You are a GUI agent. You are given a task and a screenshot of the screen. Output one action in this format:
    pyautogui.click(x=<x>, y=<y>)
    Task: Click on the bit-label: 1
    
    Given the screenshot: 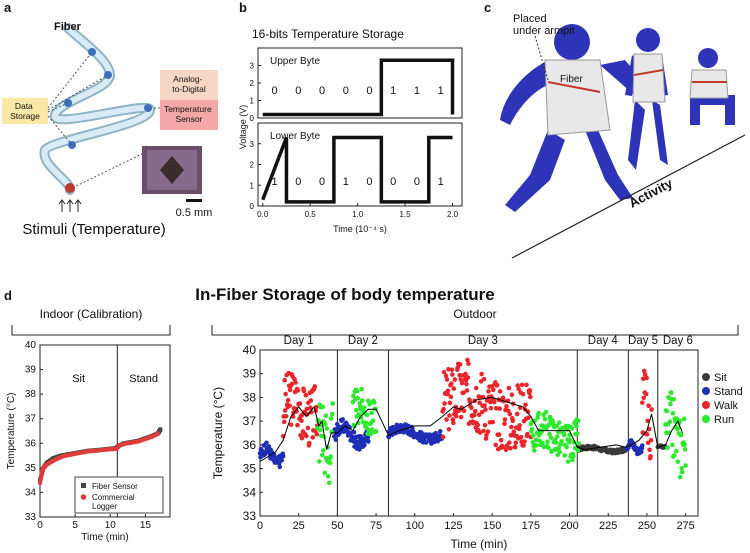 What is the action you would take?
    pyautogui.click(x=441, y=91)
    